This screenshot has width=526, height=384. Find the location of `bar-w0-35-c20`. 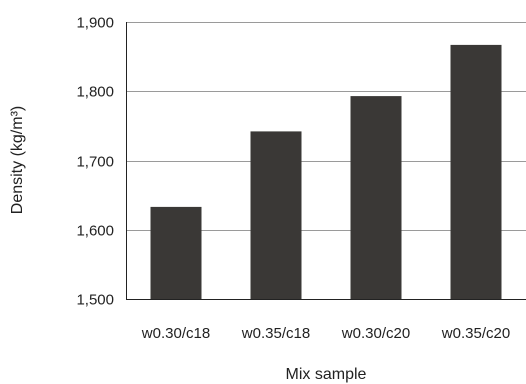

bar-w0-35-c20 is located at coordinates (476, 172).